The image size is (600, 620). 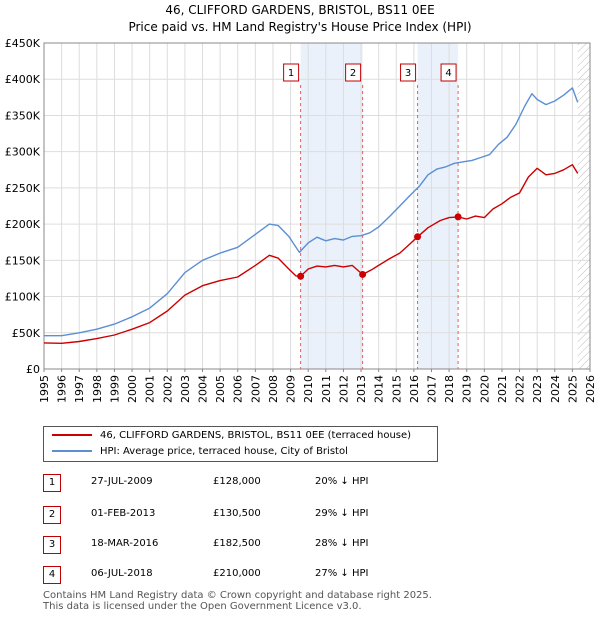 What do you see at coordinates (361, 389) in the screenshot?
I see `x-tick-label: 2013` at bounding box center [361, 389].